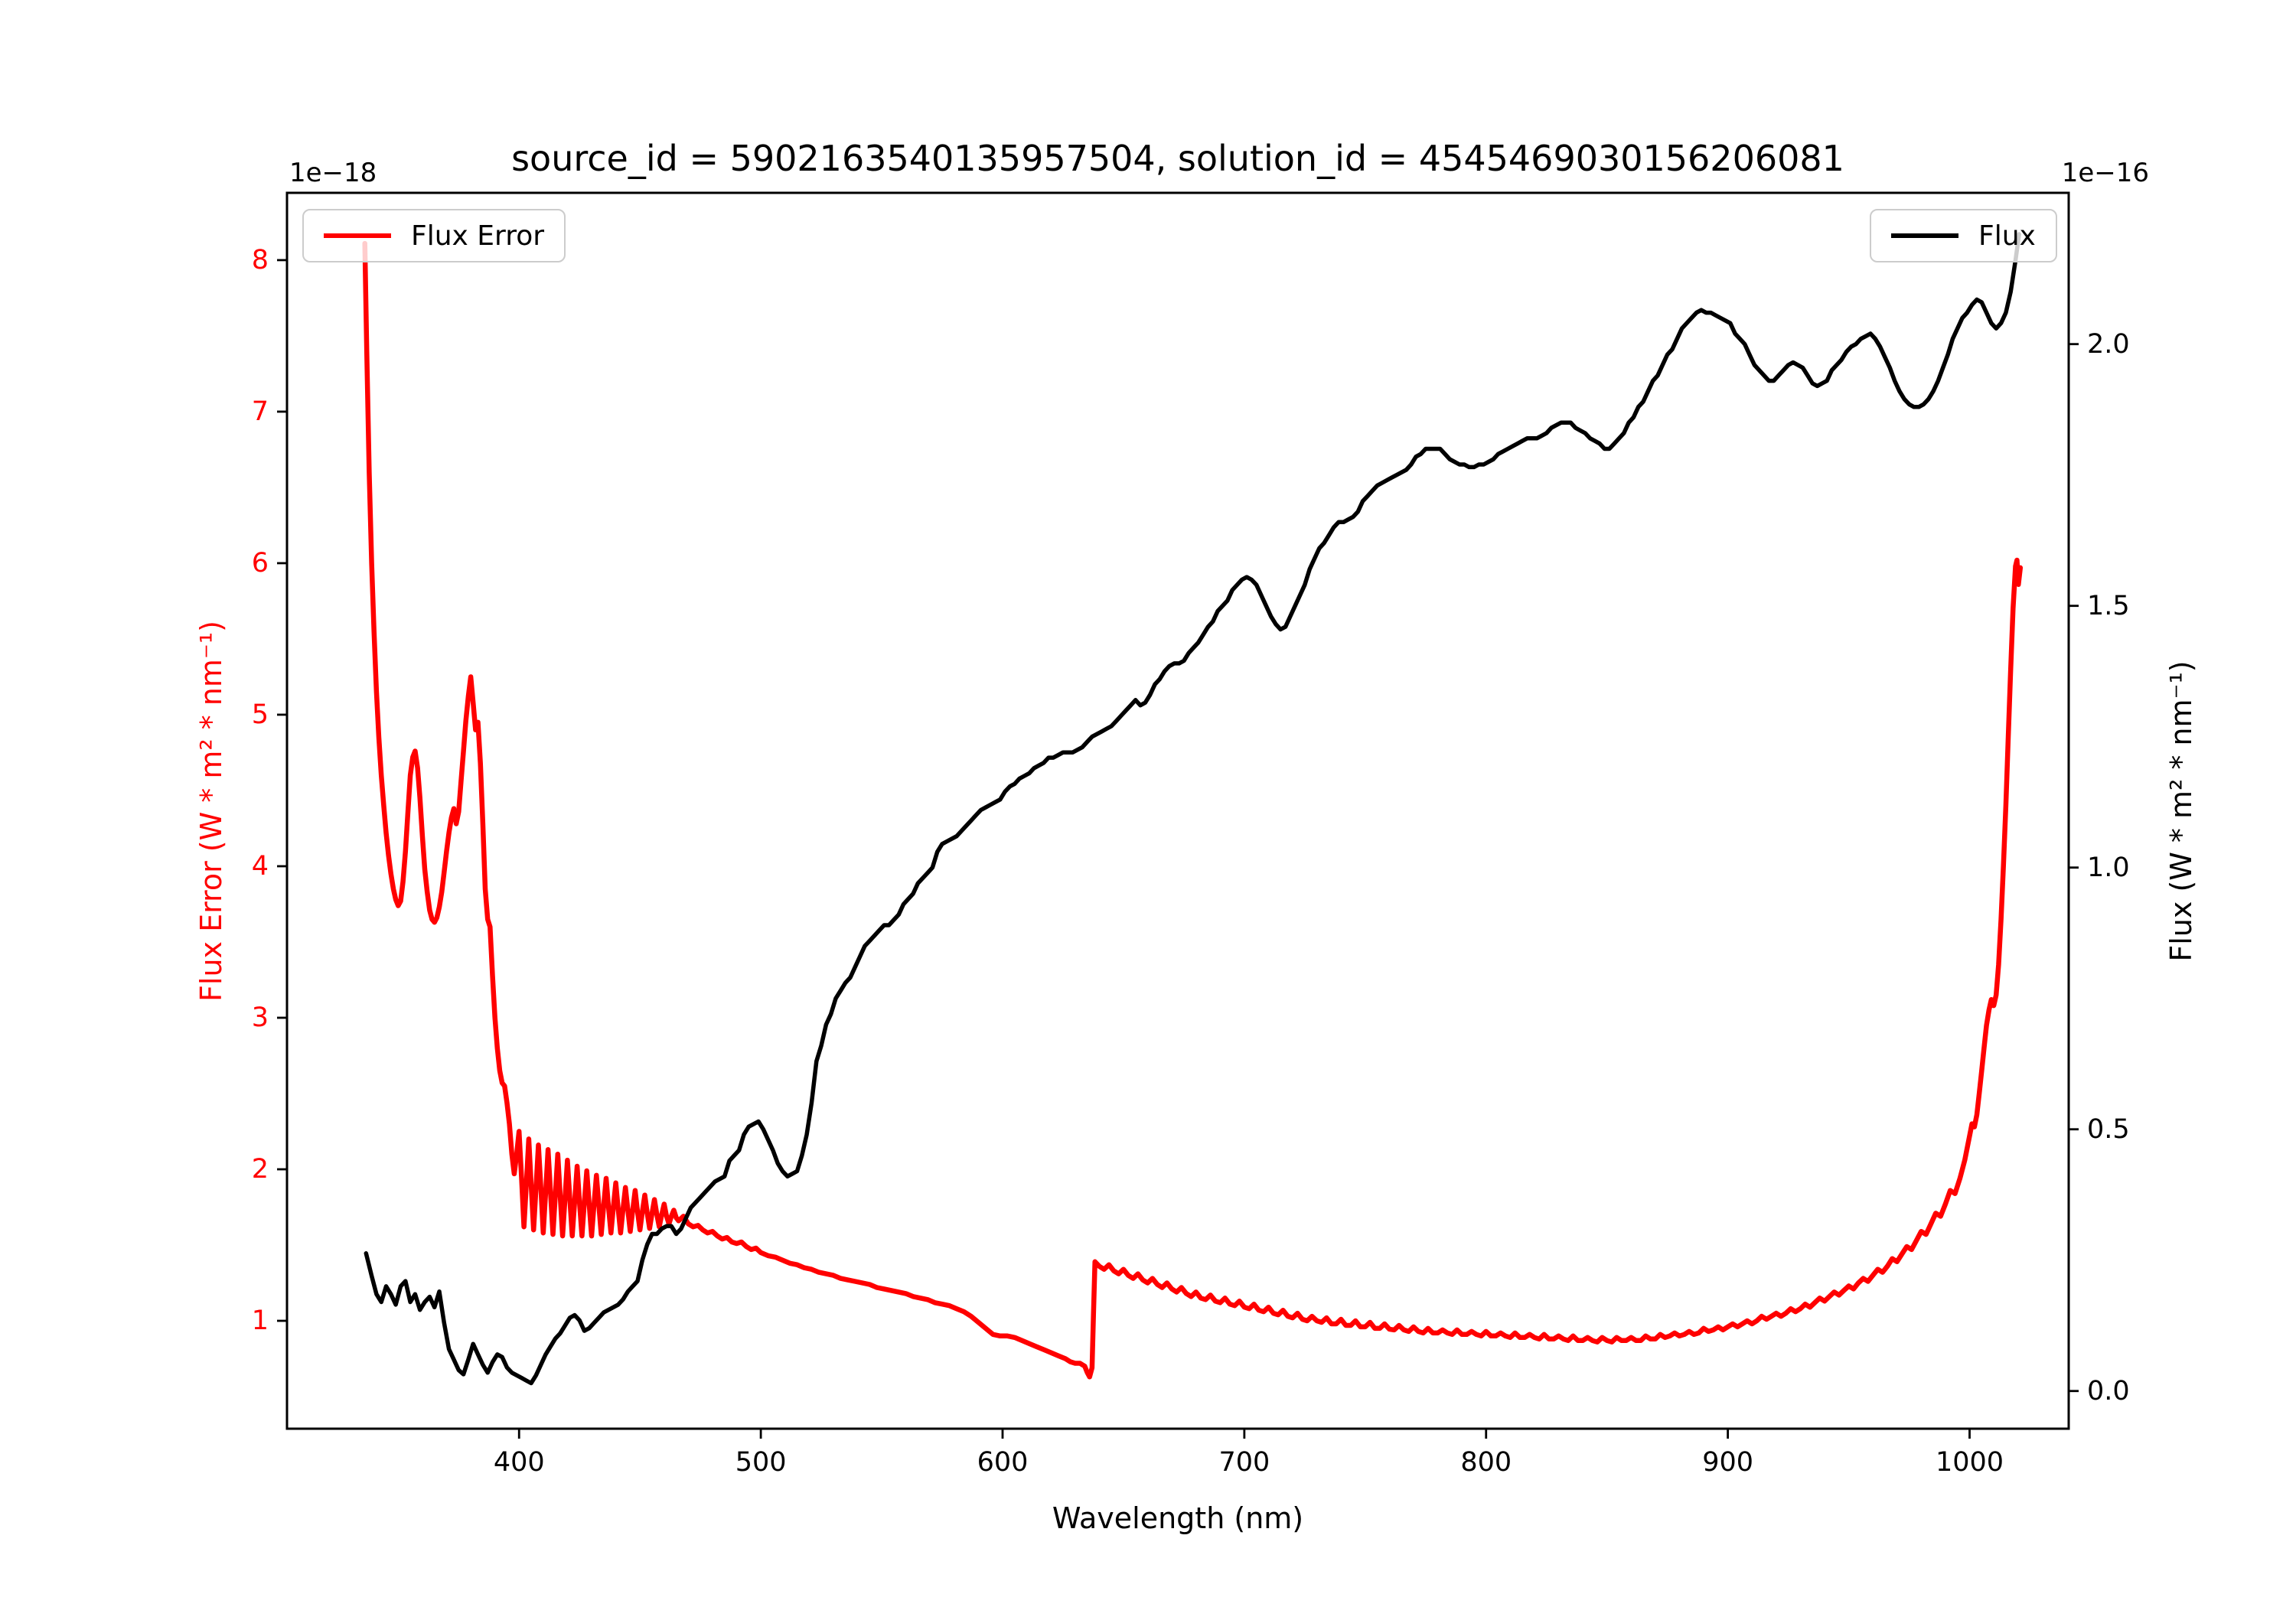  Describe the element at coordinates (1728, 1462) in the screenshot. I see `x-tick-label: 900` at that location.